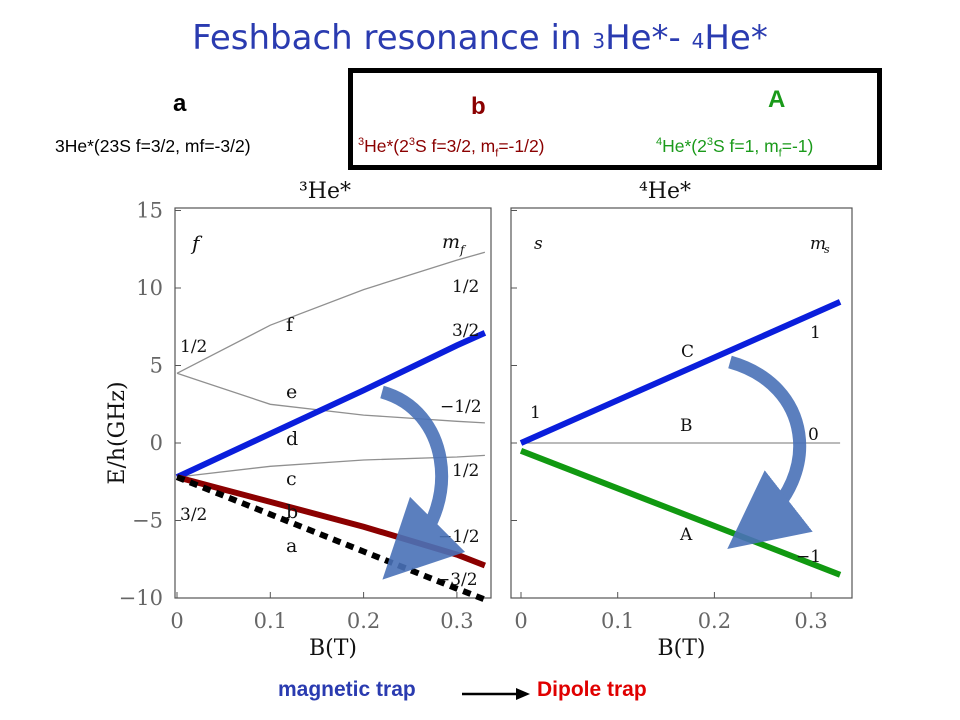 The width and height of the screenshot is (960, 720). Describe the element at coordinates (687, 352) in the screenshot. I see `level-letter-C: C` at that location.